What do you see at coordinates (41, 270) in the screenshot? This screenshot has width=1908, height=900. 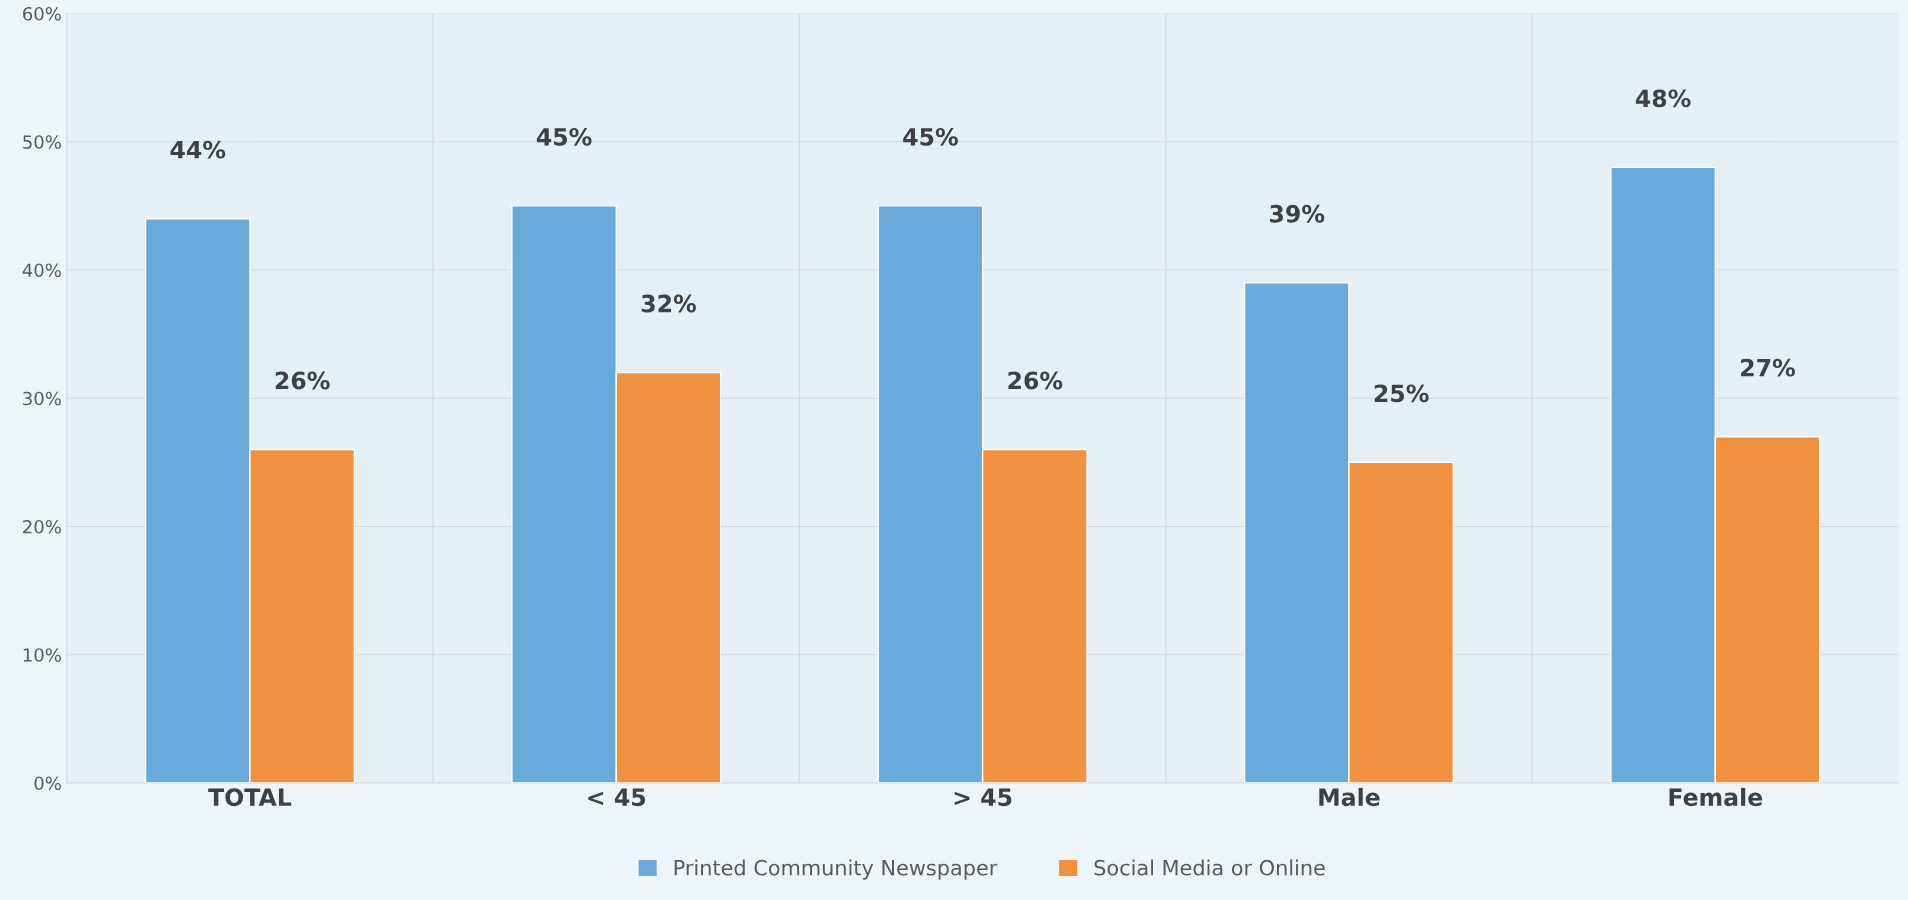 I see `y-tick-label: 40%` at bounding box center [41, 270].